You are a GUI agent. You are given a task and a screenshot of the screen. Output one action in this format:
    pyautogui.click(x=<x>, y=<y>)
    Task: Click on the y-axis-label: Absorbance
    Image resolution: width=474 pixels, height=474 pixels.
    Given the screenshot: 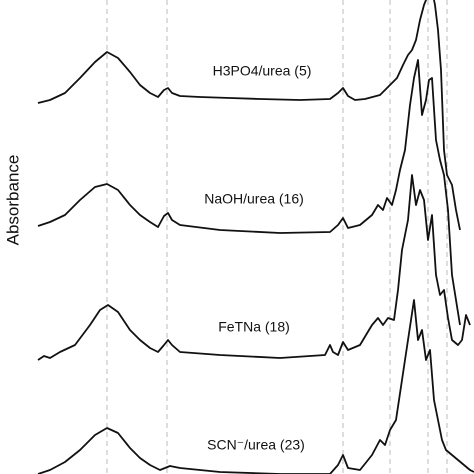 What is the action you would take?
    pyautogui.click(x=12, y=200)
    